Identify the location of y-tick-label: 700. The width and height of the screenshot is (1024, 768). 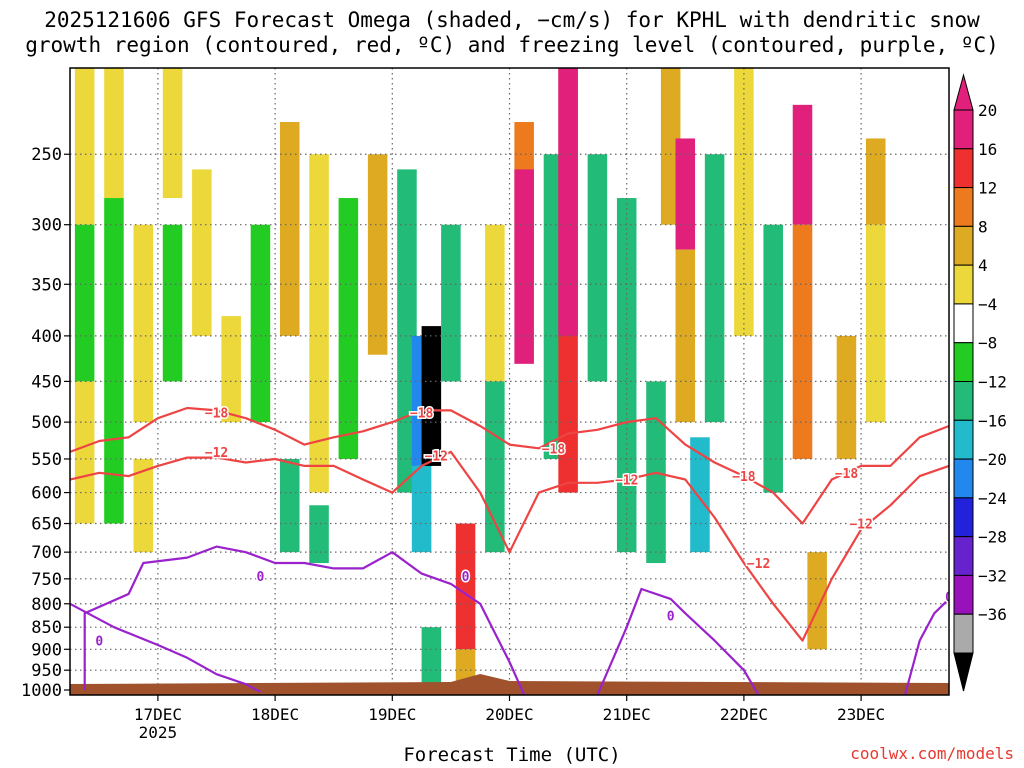
(46, 553).